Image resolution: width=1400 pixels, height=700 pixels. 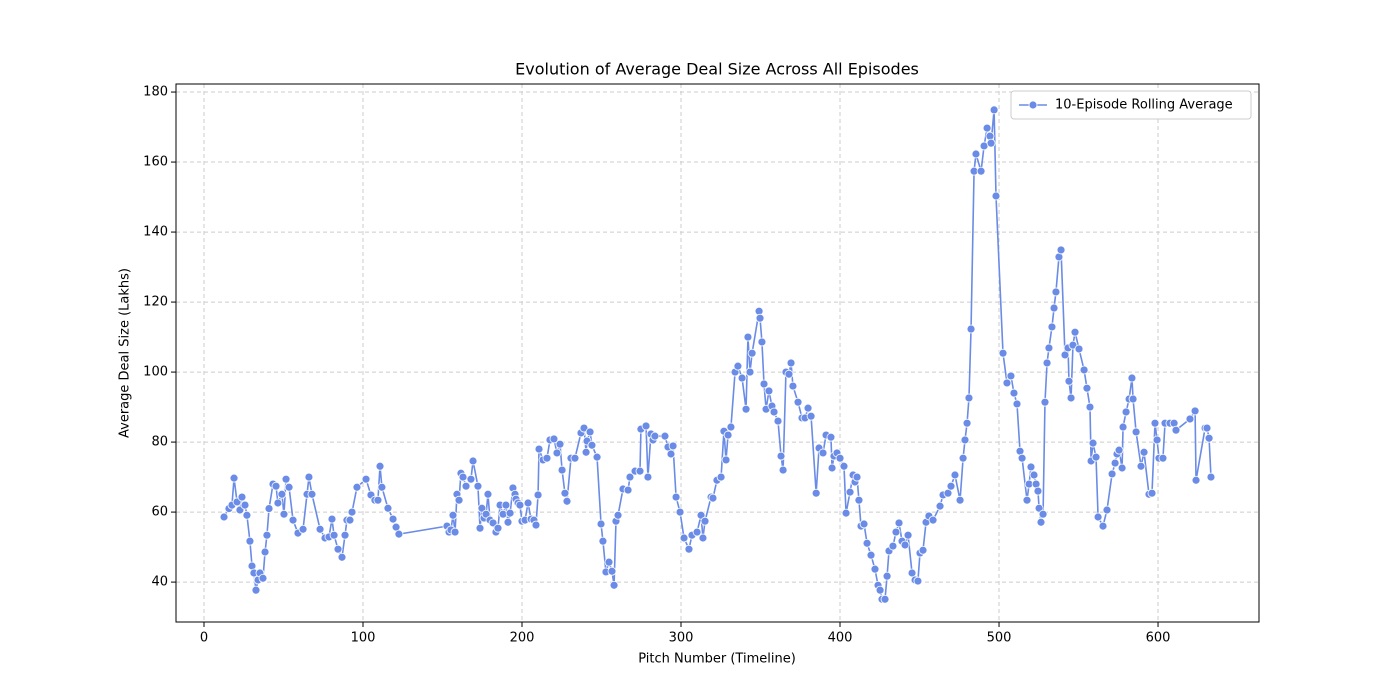 I want to click on y-axis-label: Average Deal Size (Lakhs), so click(x=125, y=353).